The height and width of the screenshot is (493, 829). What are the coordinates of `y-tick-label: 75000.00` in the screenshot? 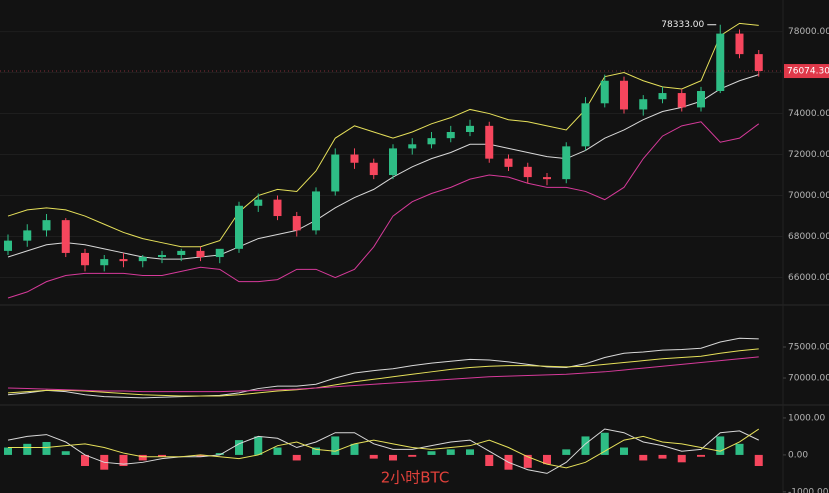 It's located at (808, 347).